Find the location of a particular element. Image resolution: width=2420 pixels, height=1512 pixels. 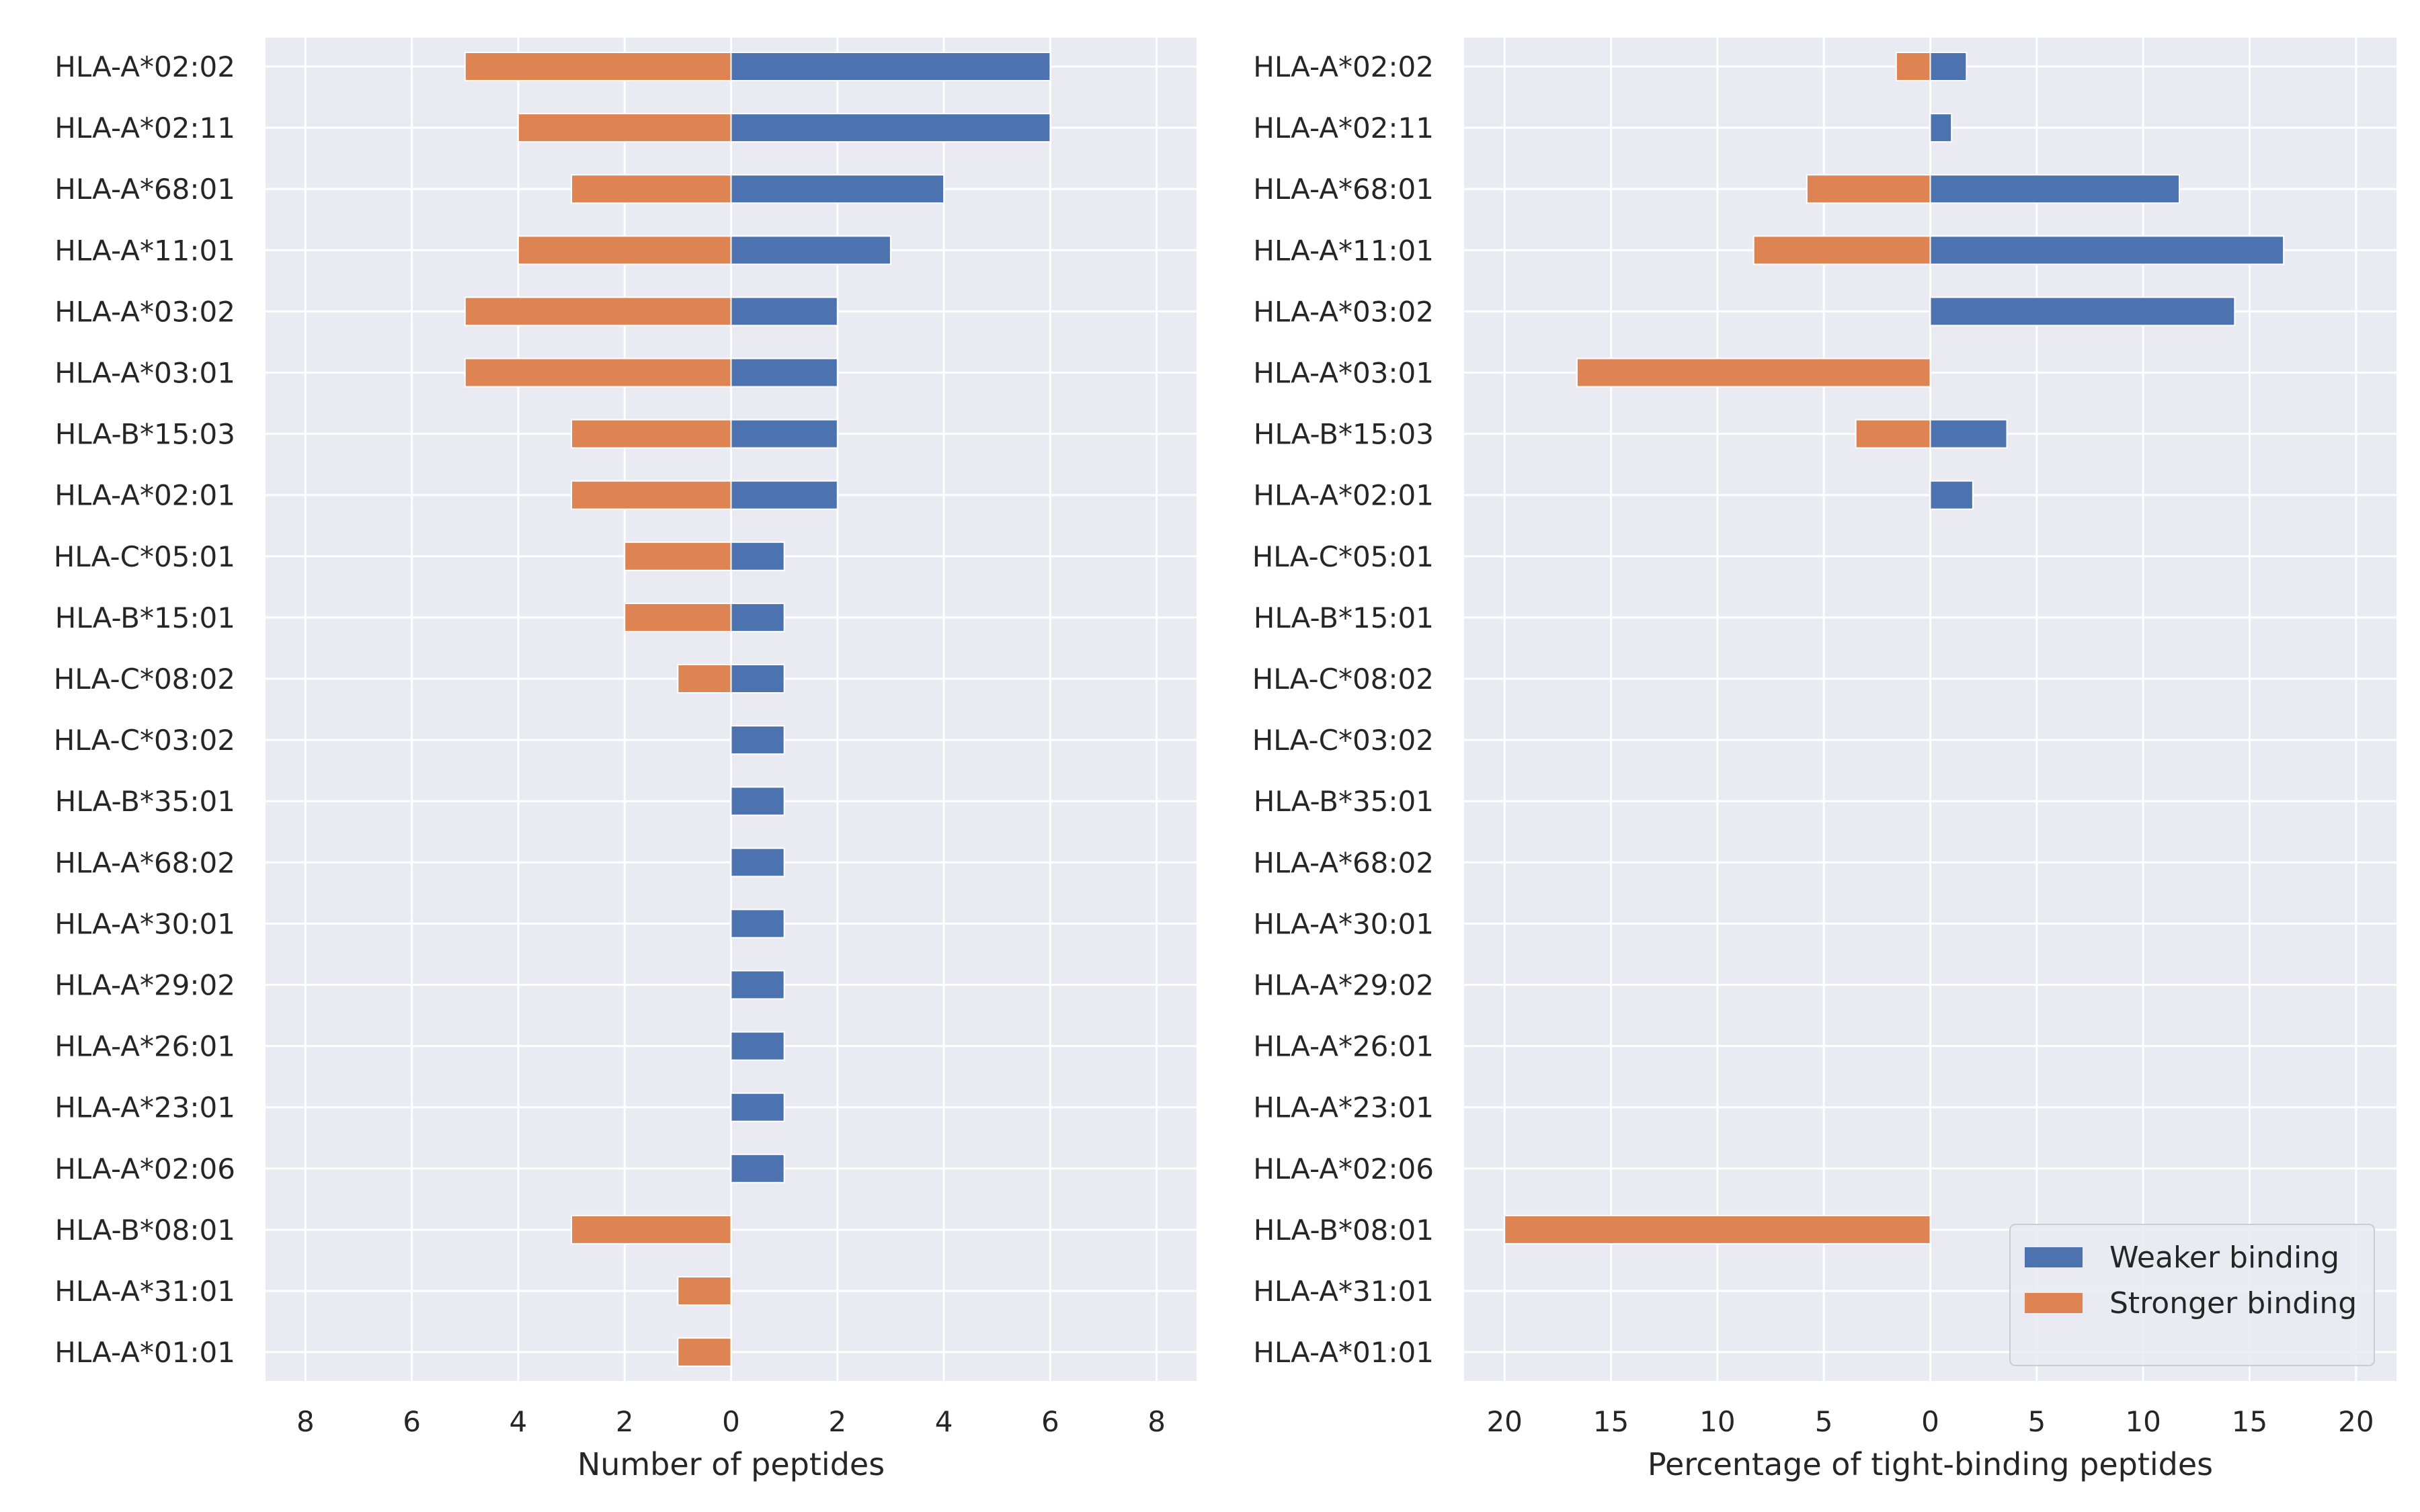

x-tick-label: 20 is located at coordinates (1504, 1422).